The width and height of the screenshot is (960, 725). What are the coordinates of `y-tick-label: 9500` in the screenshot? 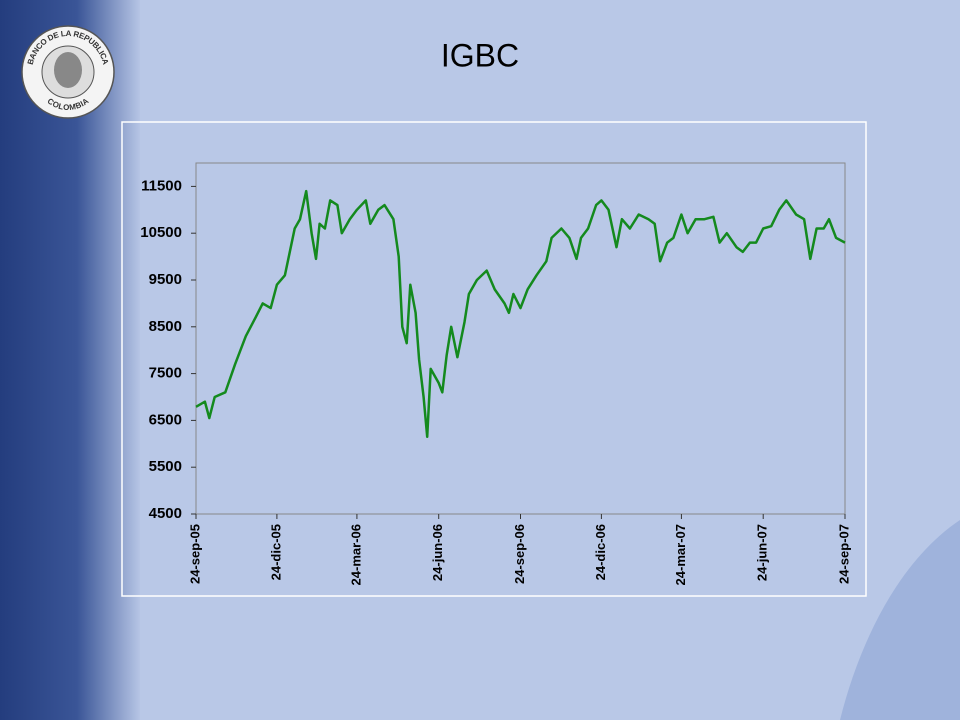 It's located at (165, 279).